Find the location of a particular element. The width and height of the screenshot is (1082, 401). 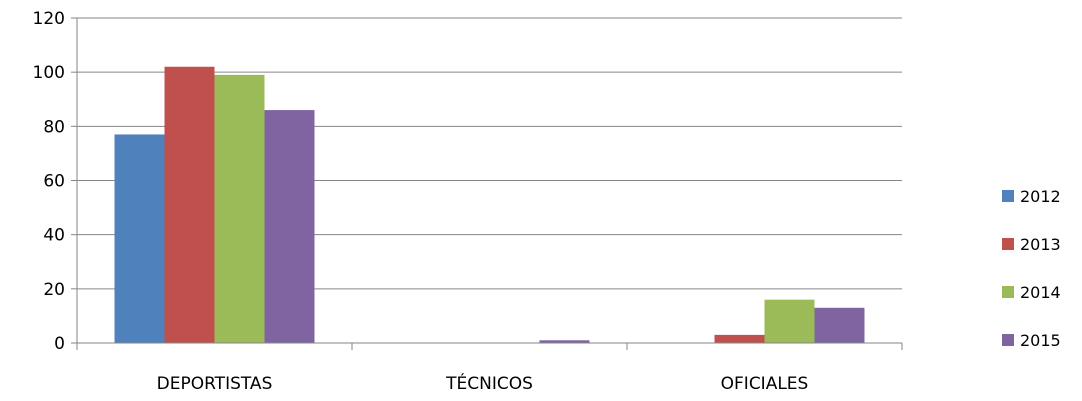

legend-swatch-2012 is located at coordinates (1008, 196).